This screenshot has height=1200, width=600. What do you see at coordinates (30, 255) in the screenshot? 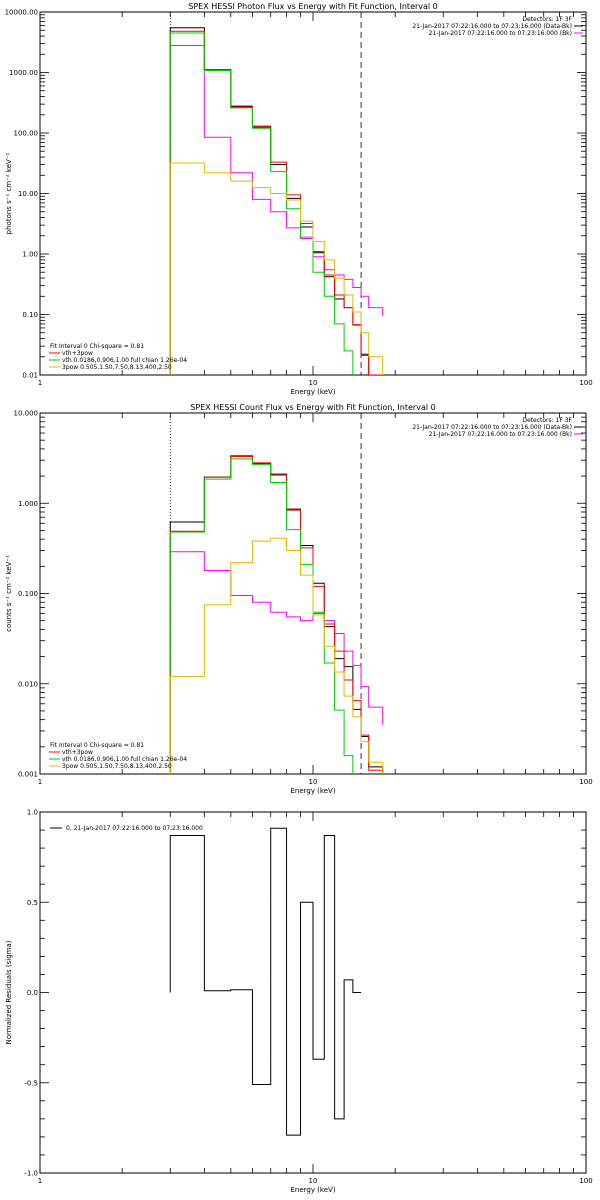
I see `y-tick-label: 1.00` at bounding box center [30, 255].